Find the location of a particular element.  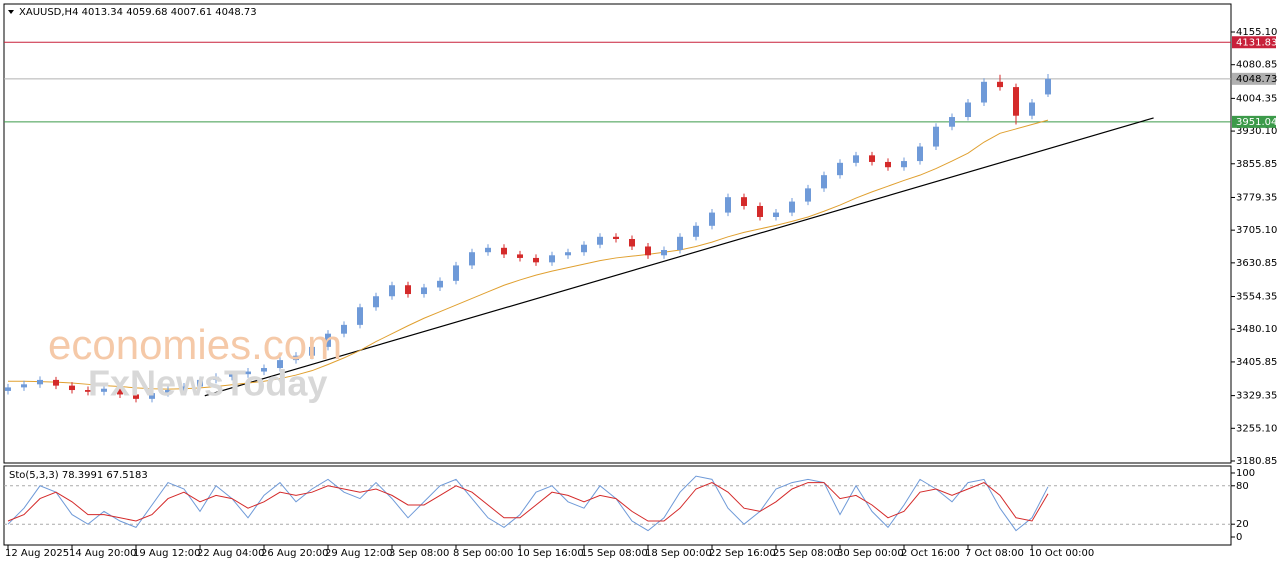

watermark-text: FxNewsToday is located at coordinates (207, 383).